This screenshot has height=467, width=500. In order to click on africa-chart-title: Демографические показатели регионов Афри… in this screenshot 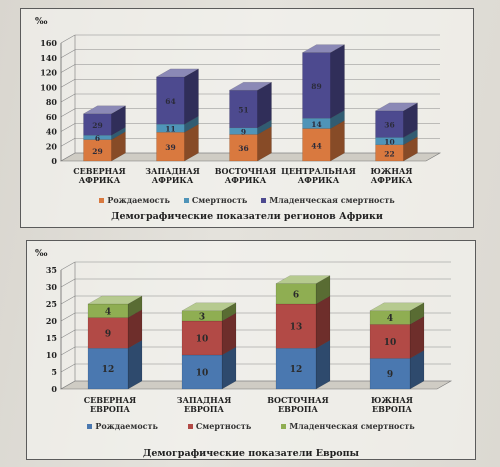, I will do `click(247, 216)`.